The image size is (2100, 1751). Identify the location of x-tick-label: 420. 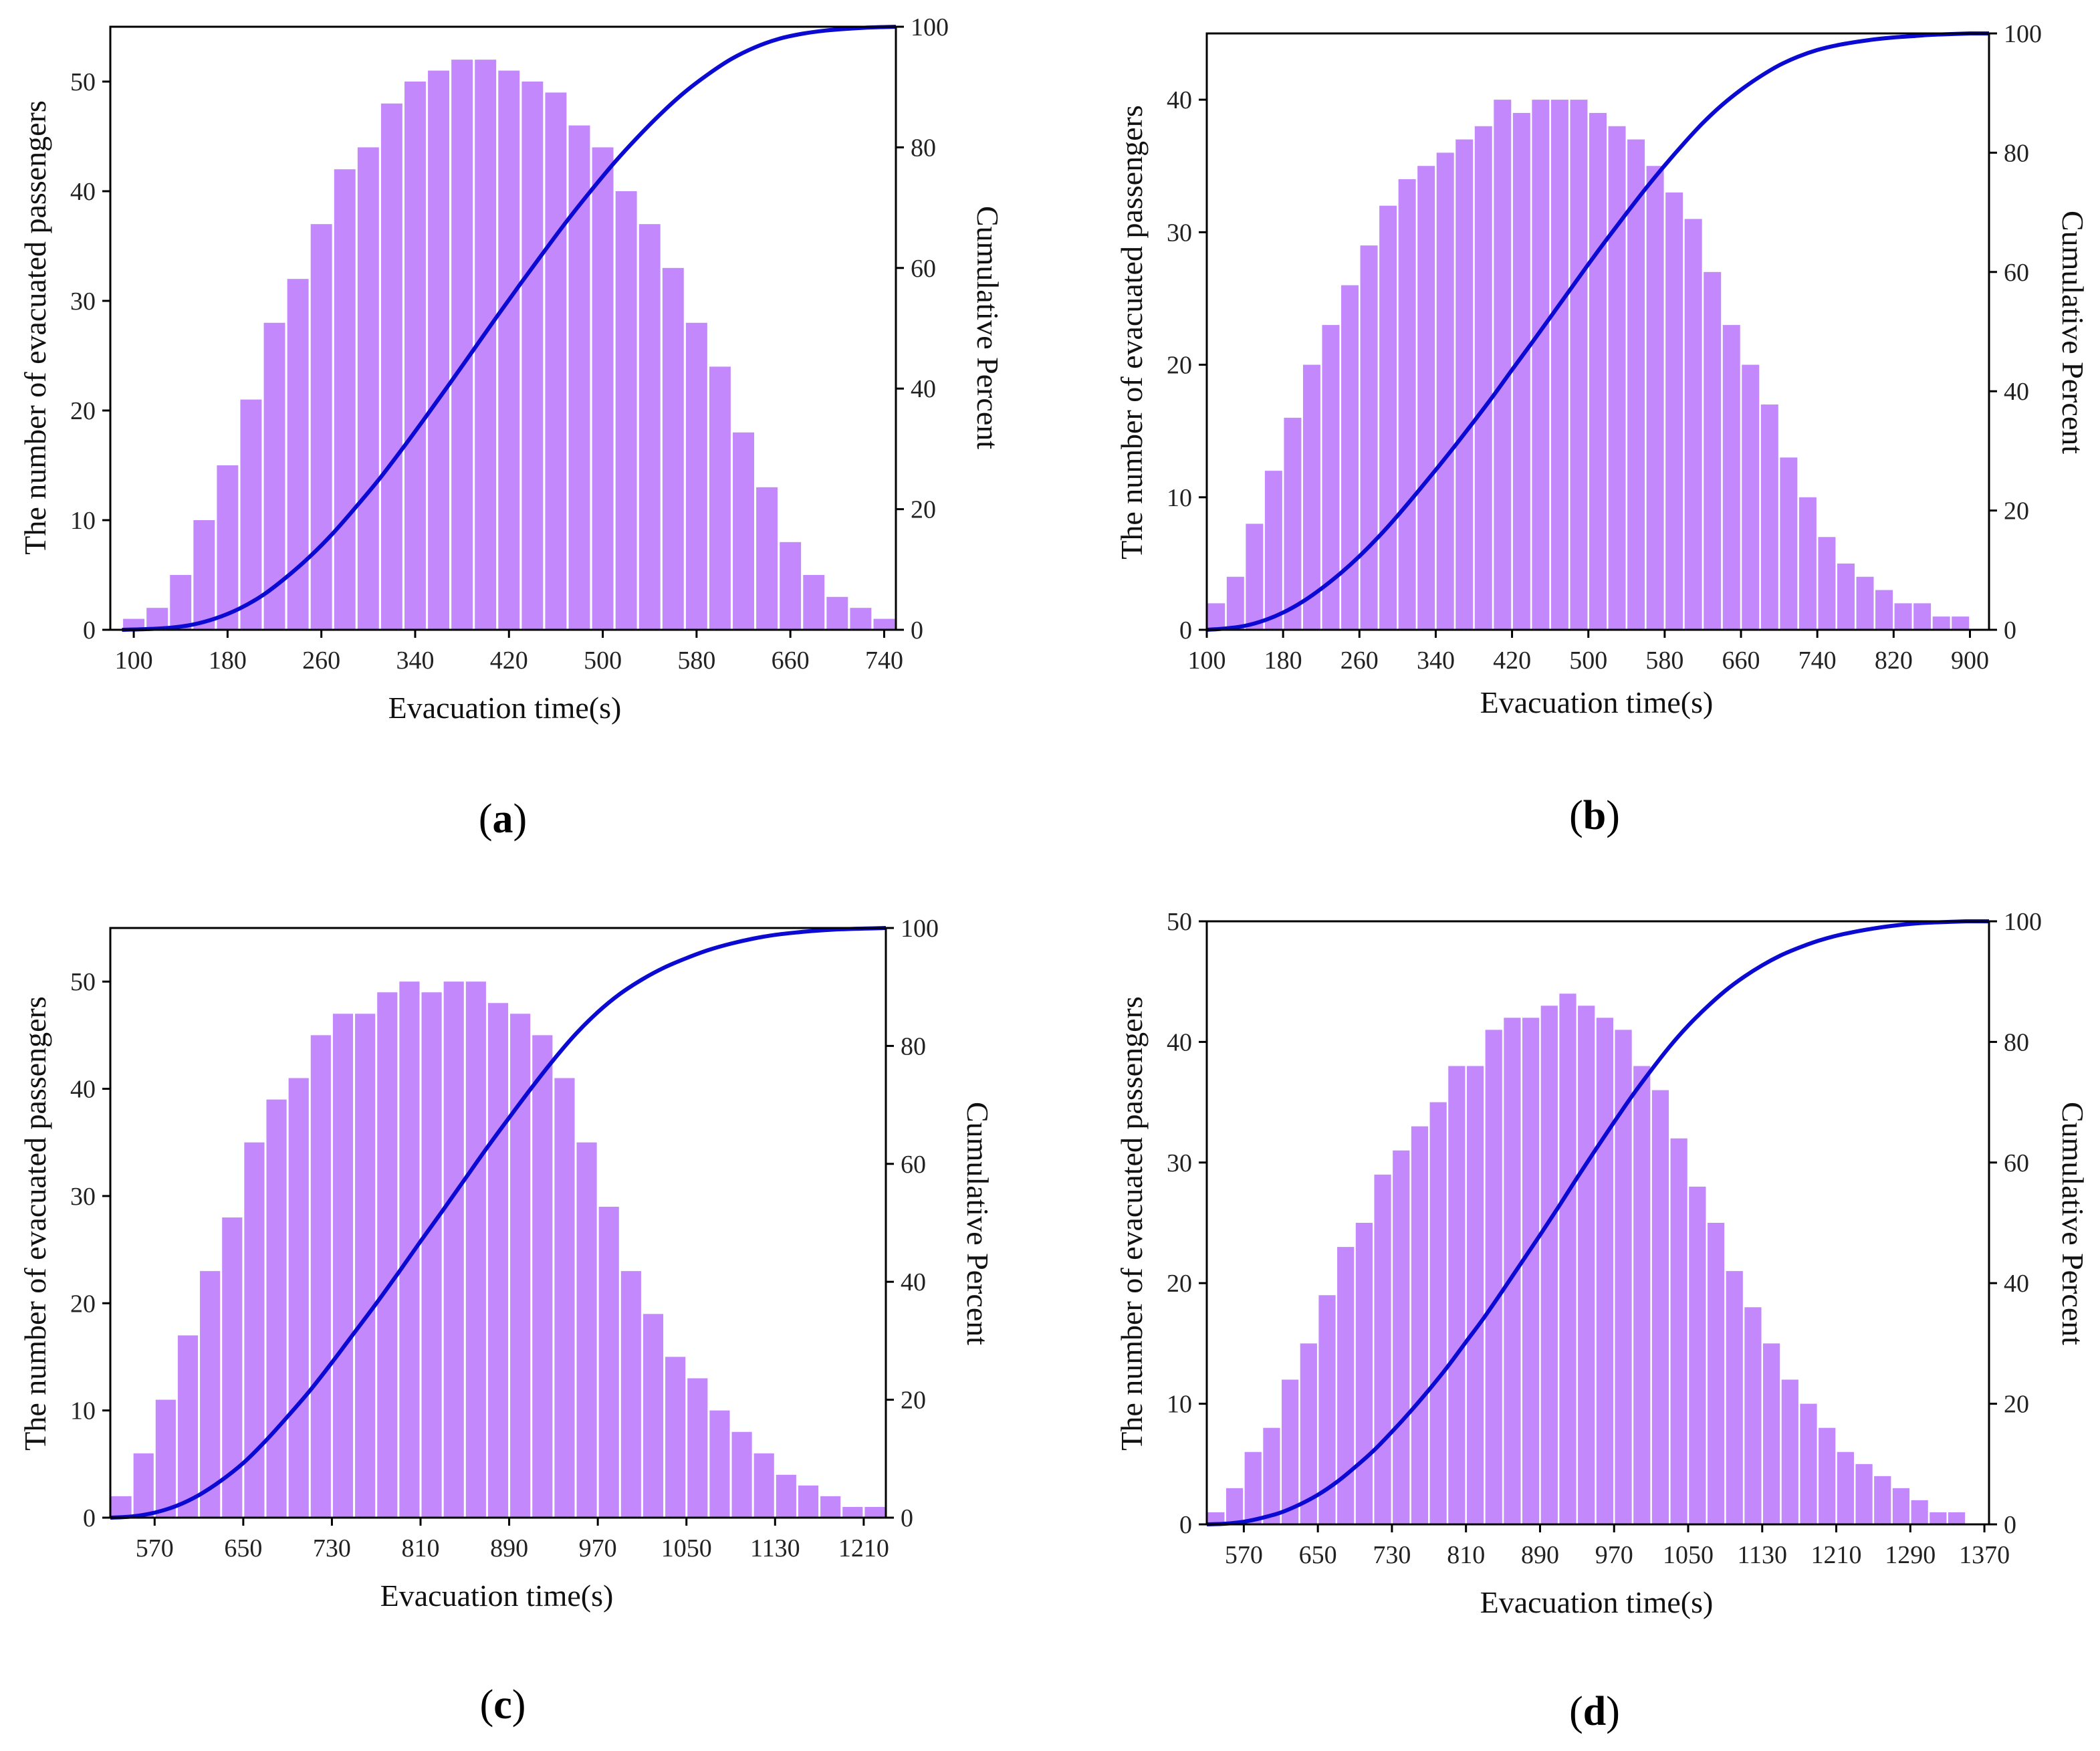
(1512, 661).